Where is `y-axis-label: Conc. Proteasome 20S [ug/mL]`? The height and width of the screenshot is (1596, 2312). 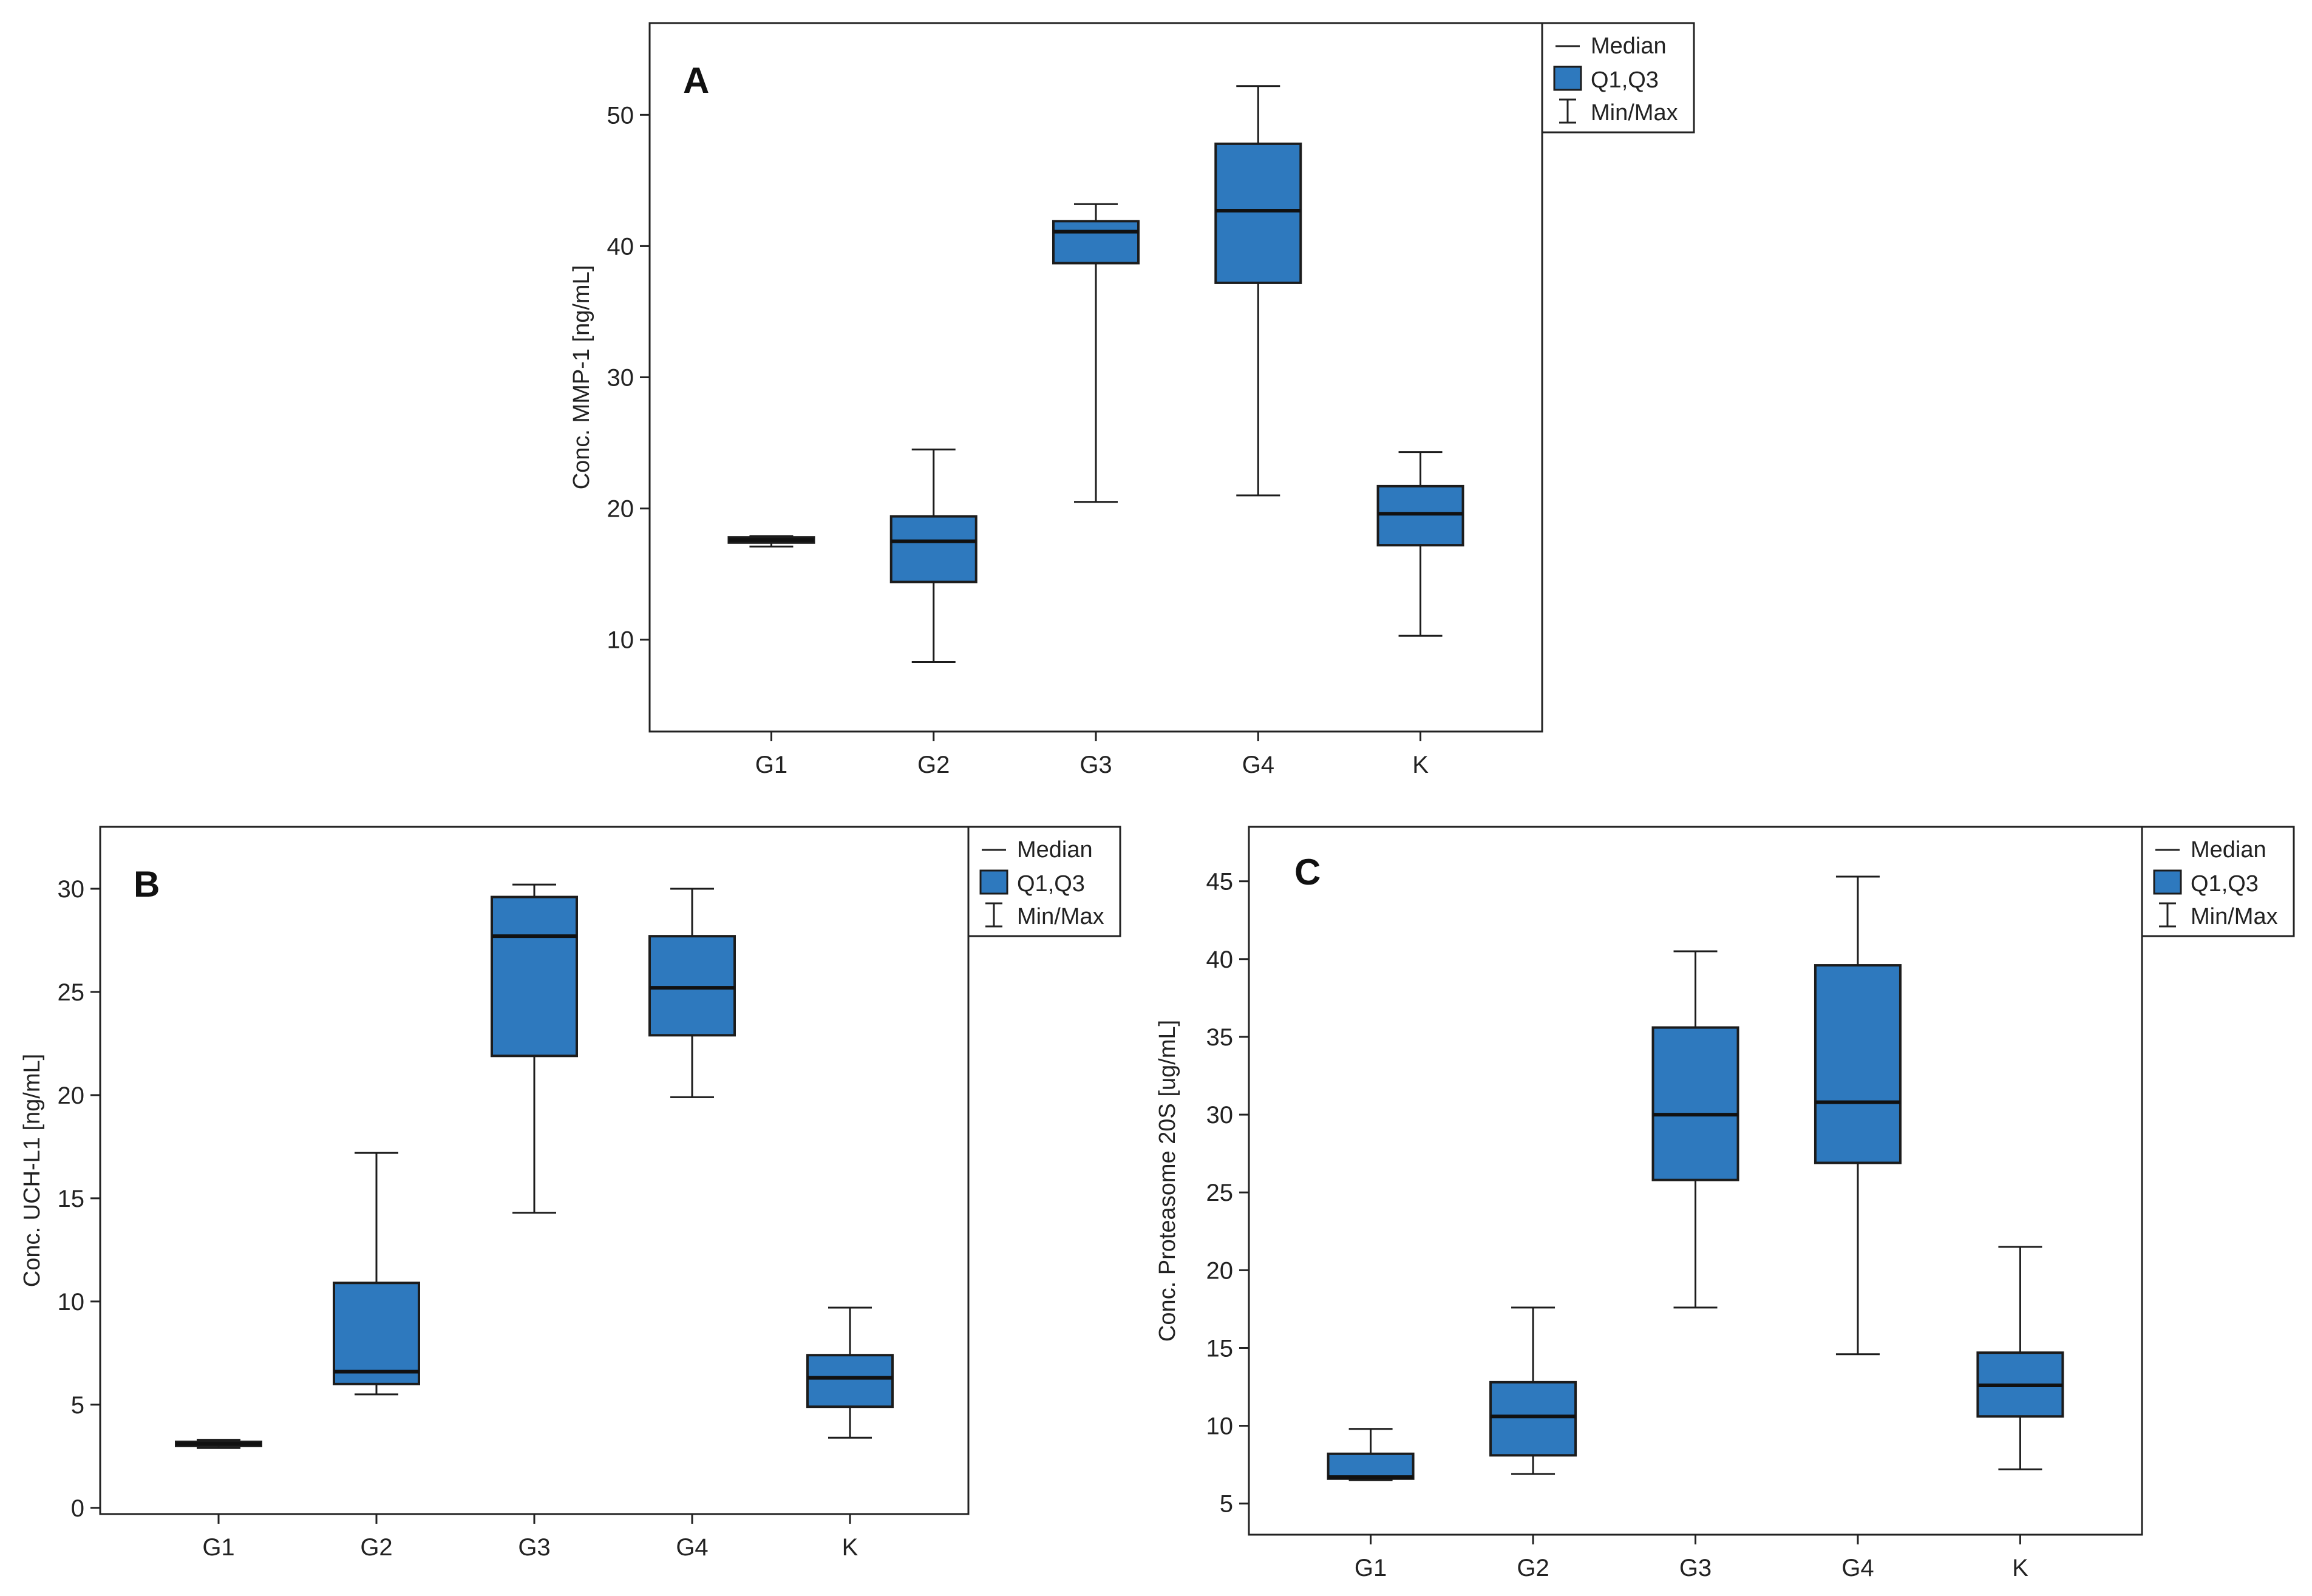 y-axis-label: Conc. Proteasome 20S [ug/mL] is located at coordinates (1167, 1181).